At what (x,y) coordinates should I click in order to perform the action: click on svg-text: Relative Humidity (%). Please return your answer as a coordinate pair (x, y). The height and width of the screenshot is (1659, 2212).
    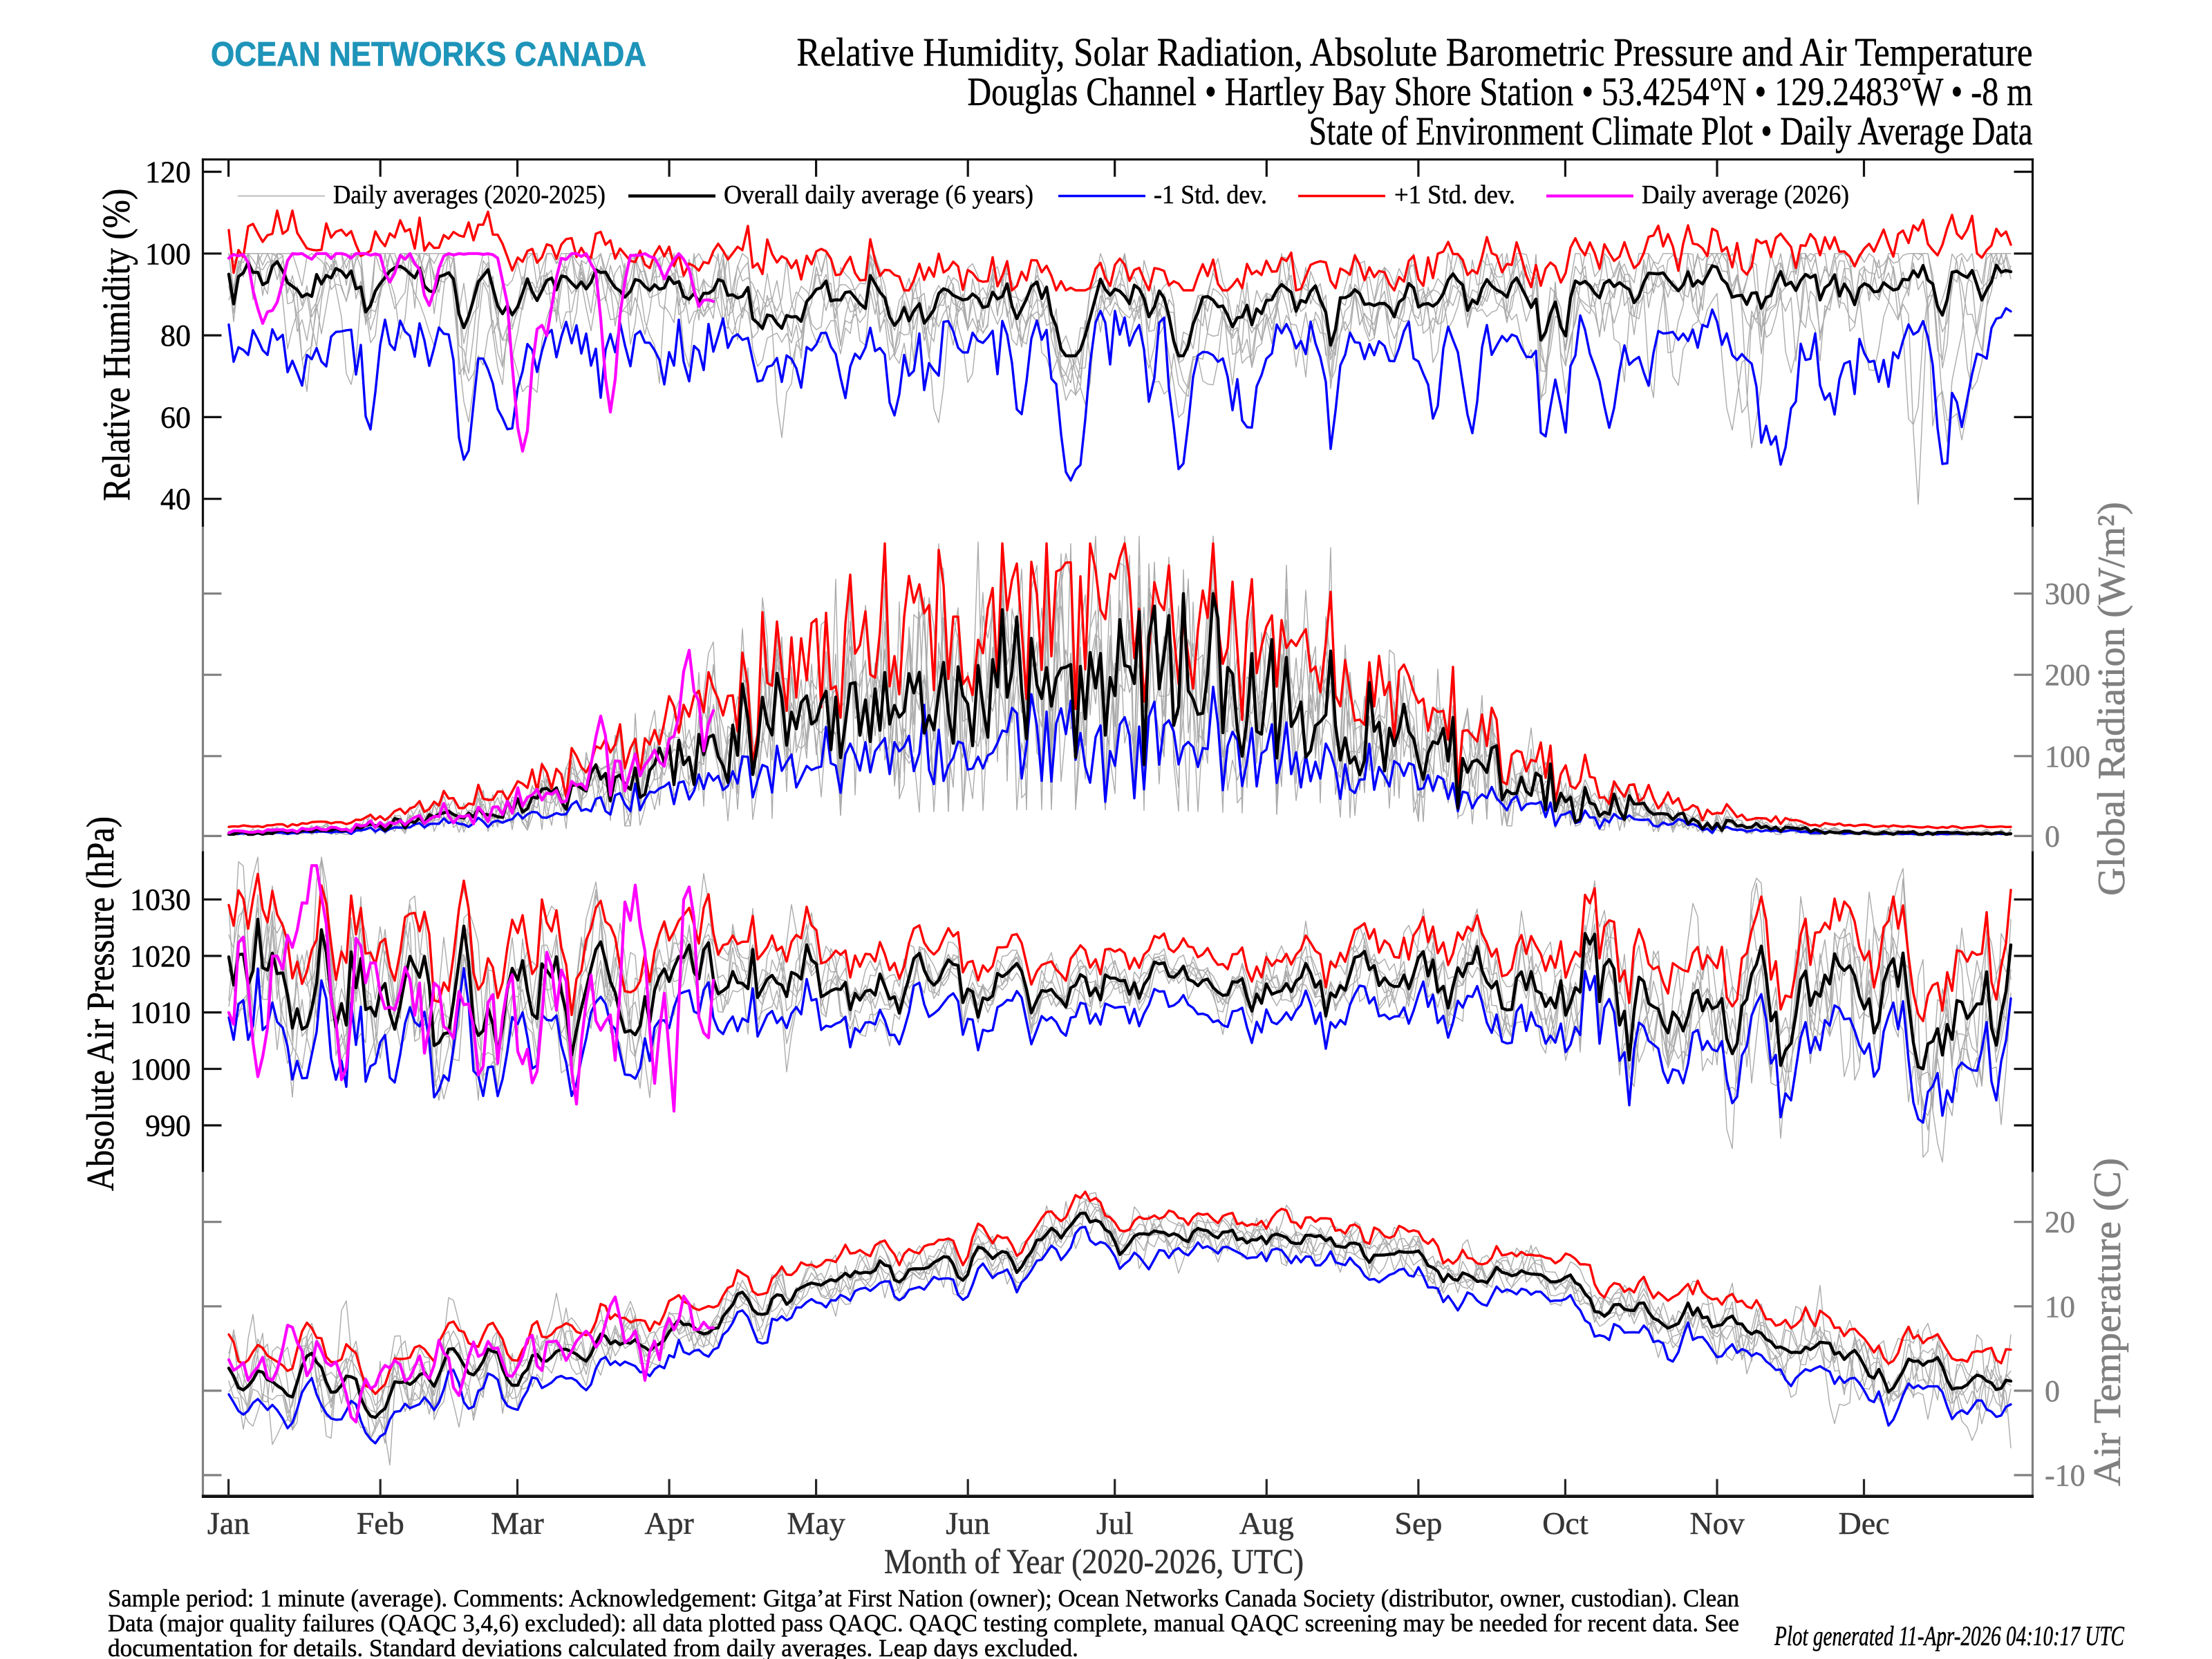
    Looking at the image, I should click on (116, 345).